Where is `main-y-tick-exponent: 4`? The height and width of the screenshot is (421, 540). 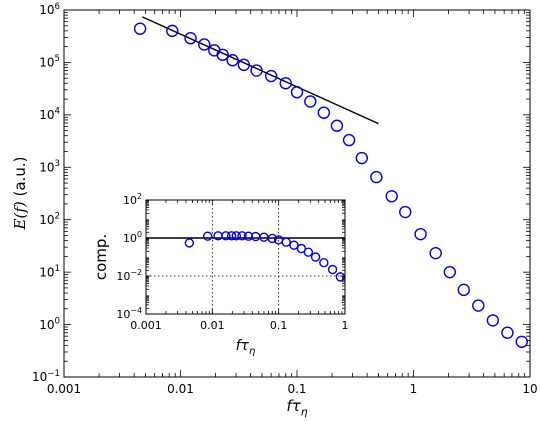
main-y-tick-exponent: 4 is located at coordinates (58, 112).